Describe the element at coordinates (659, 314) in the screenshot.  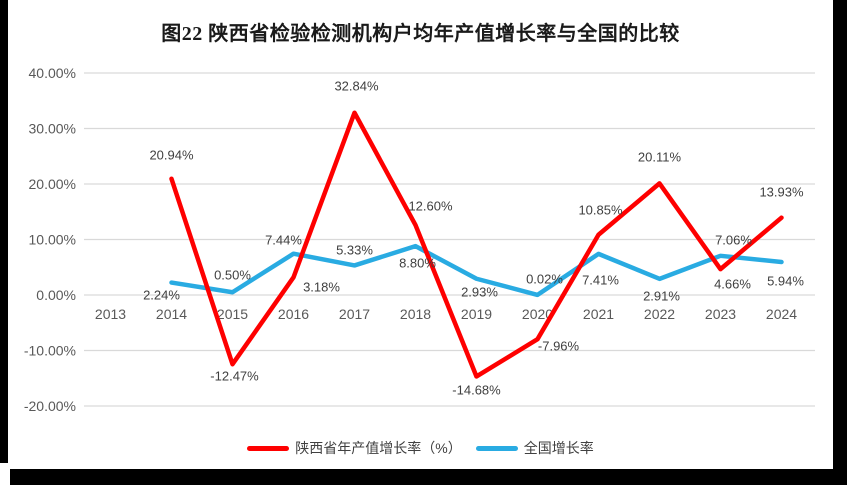
I see `x-axis-tick-label: 2022` at that location.